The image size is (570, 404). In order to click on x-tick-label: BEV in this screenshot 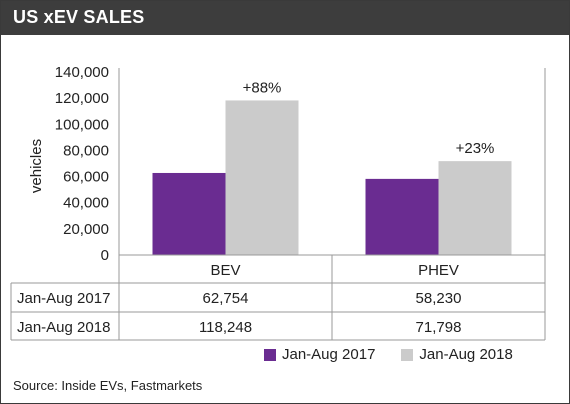, I will do `click(225, 270)`.